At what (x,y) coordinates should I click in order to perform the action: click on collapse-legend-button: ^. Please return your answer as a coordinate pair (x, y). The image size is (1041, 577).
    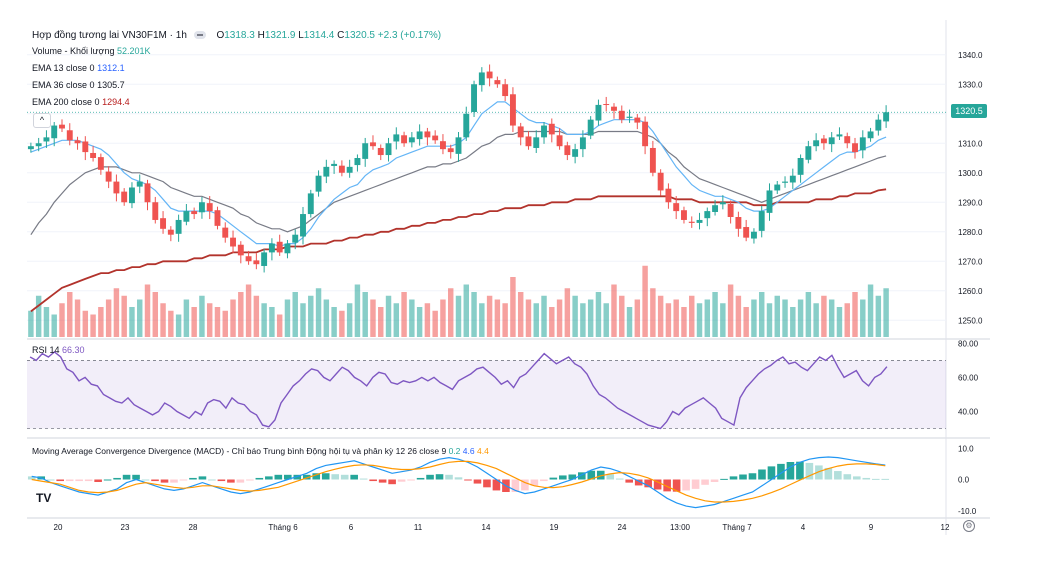
    Looking at the image, I should click on (42, 120).